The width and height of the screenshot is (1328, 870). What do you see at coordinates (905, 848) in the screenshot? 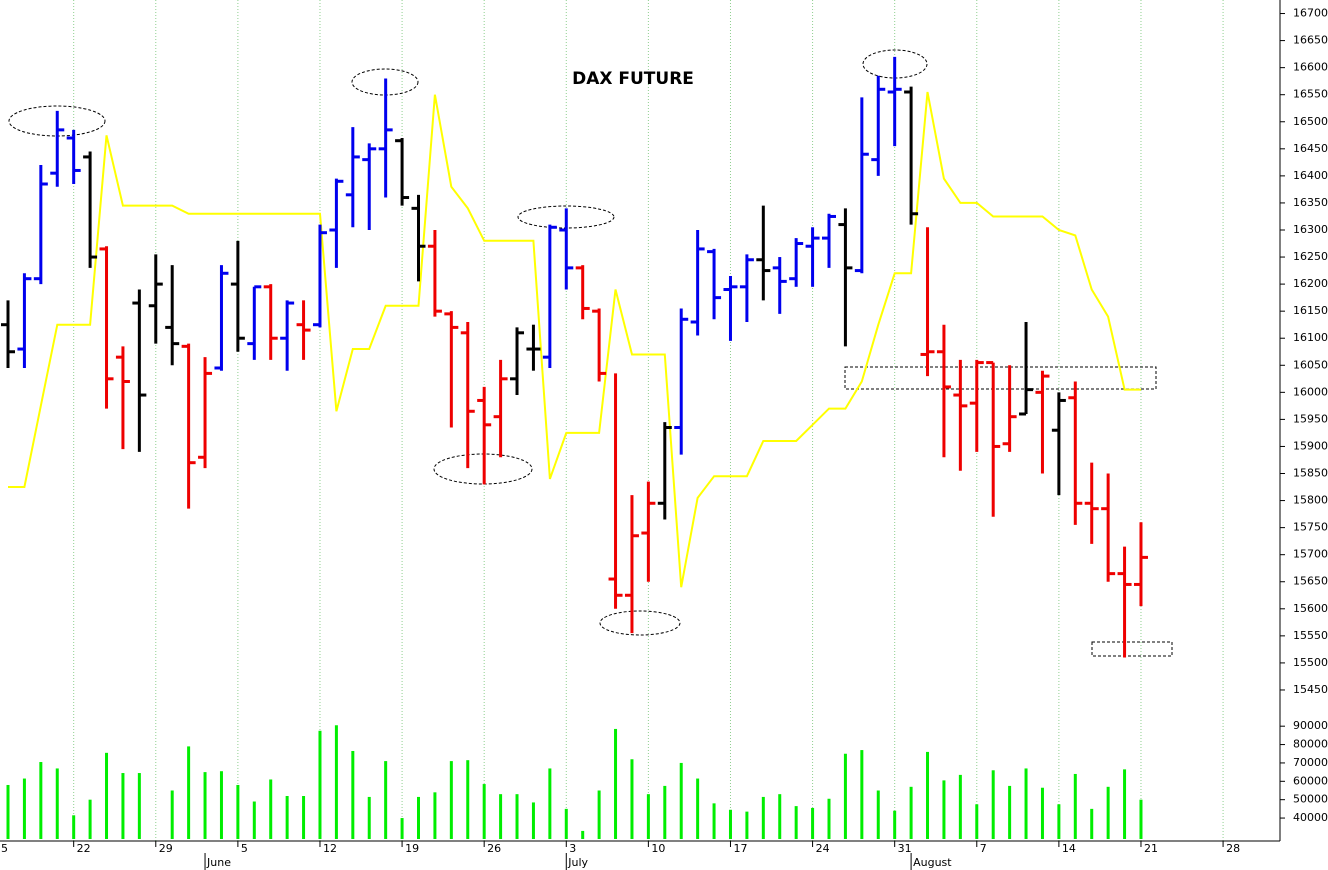
I see `x-tick-label: 31` at bounding box center [905, 848].